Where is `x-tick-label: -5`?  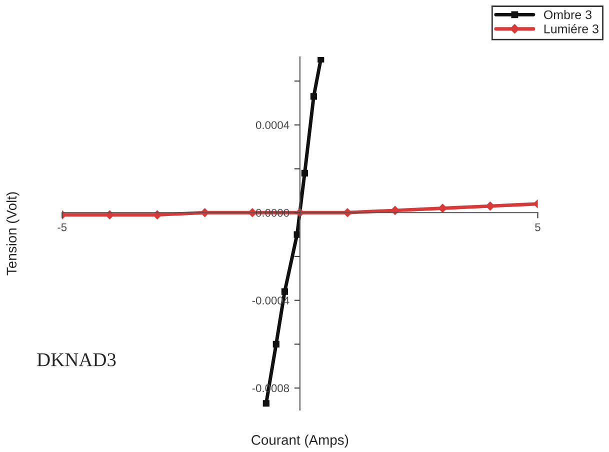 x-tick-label: -5 is located at coordinates (62, 227).